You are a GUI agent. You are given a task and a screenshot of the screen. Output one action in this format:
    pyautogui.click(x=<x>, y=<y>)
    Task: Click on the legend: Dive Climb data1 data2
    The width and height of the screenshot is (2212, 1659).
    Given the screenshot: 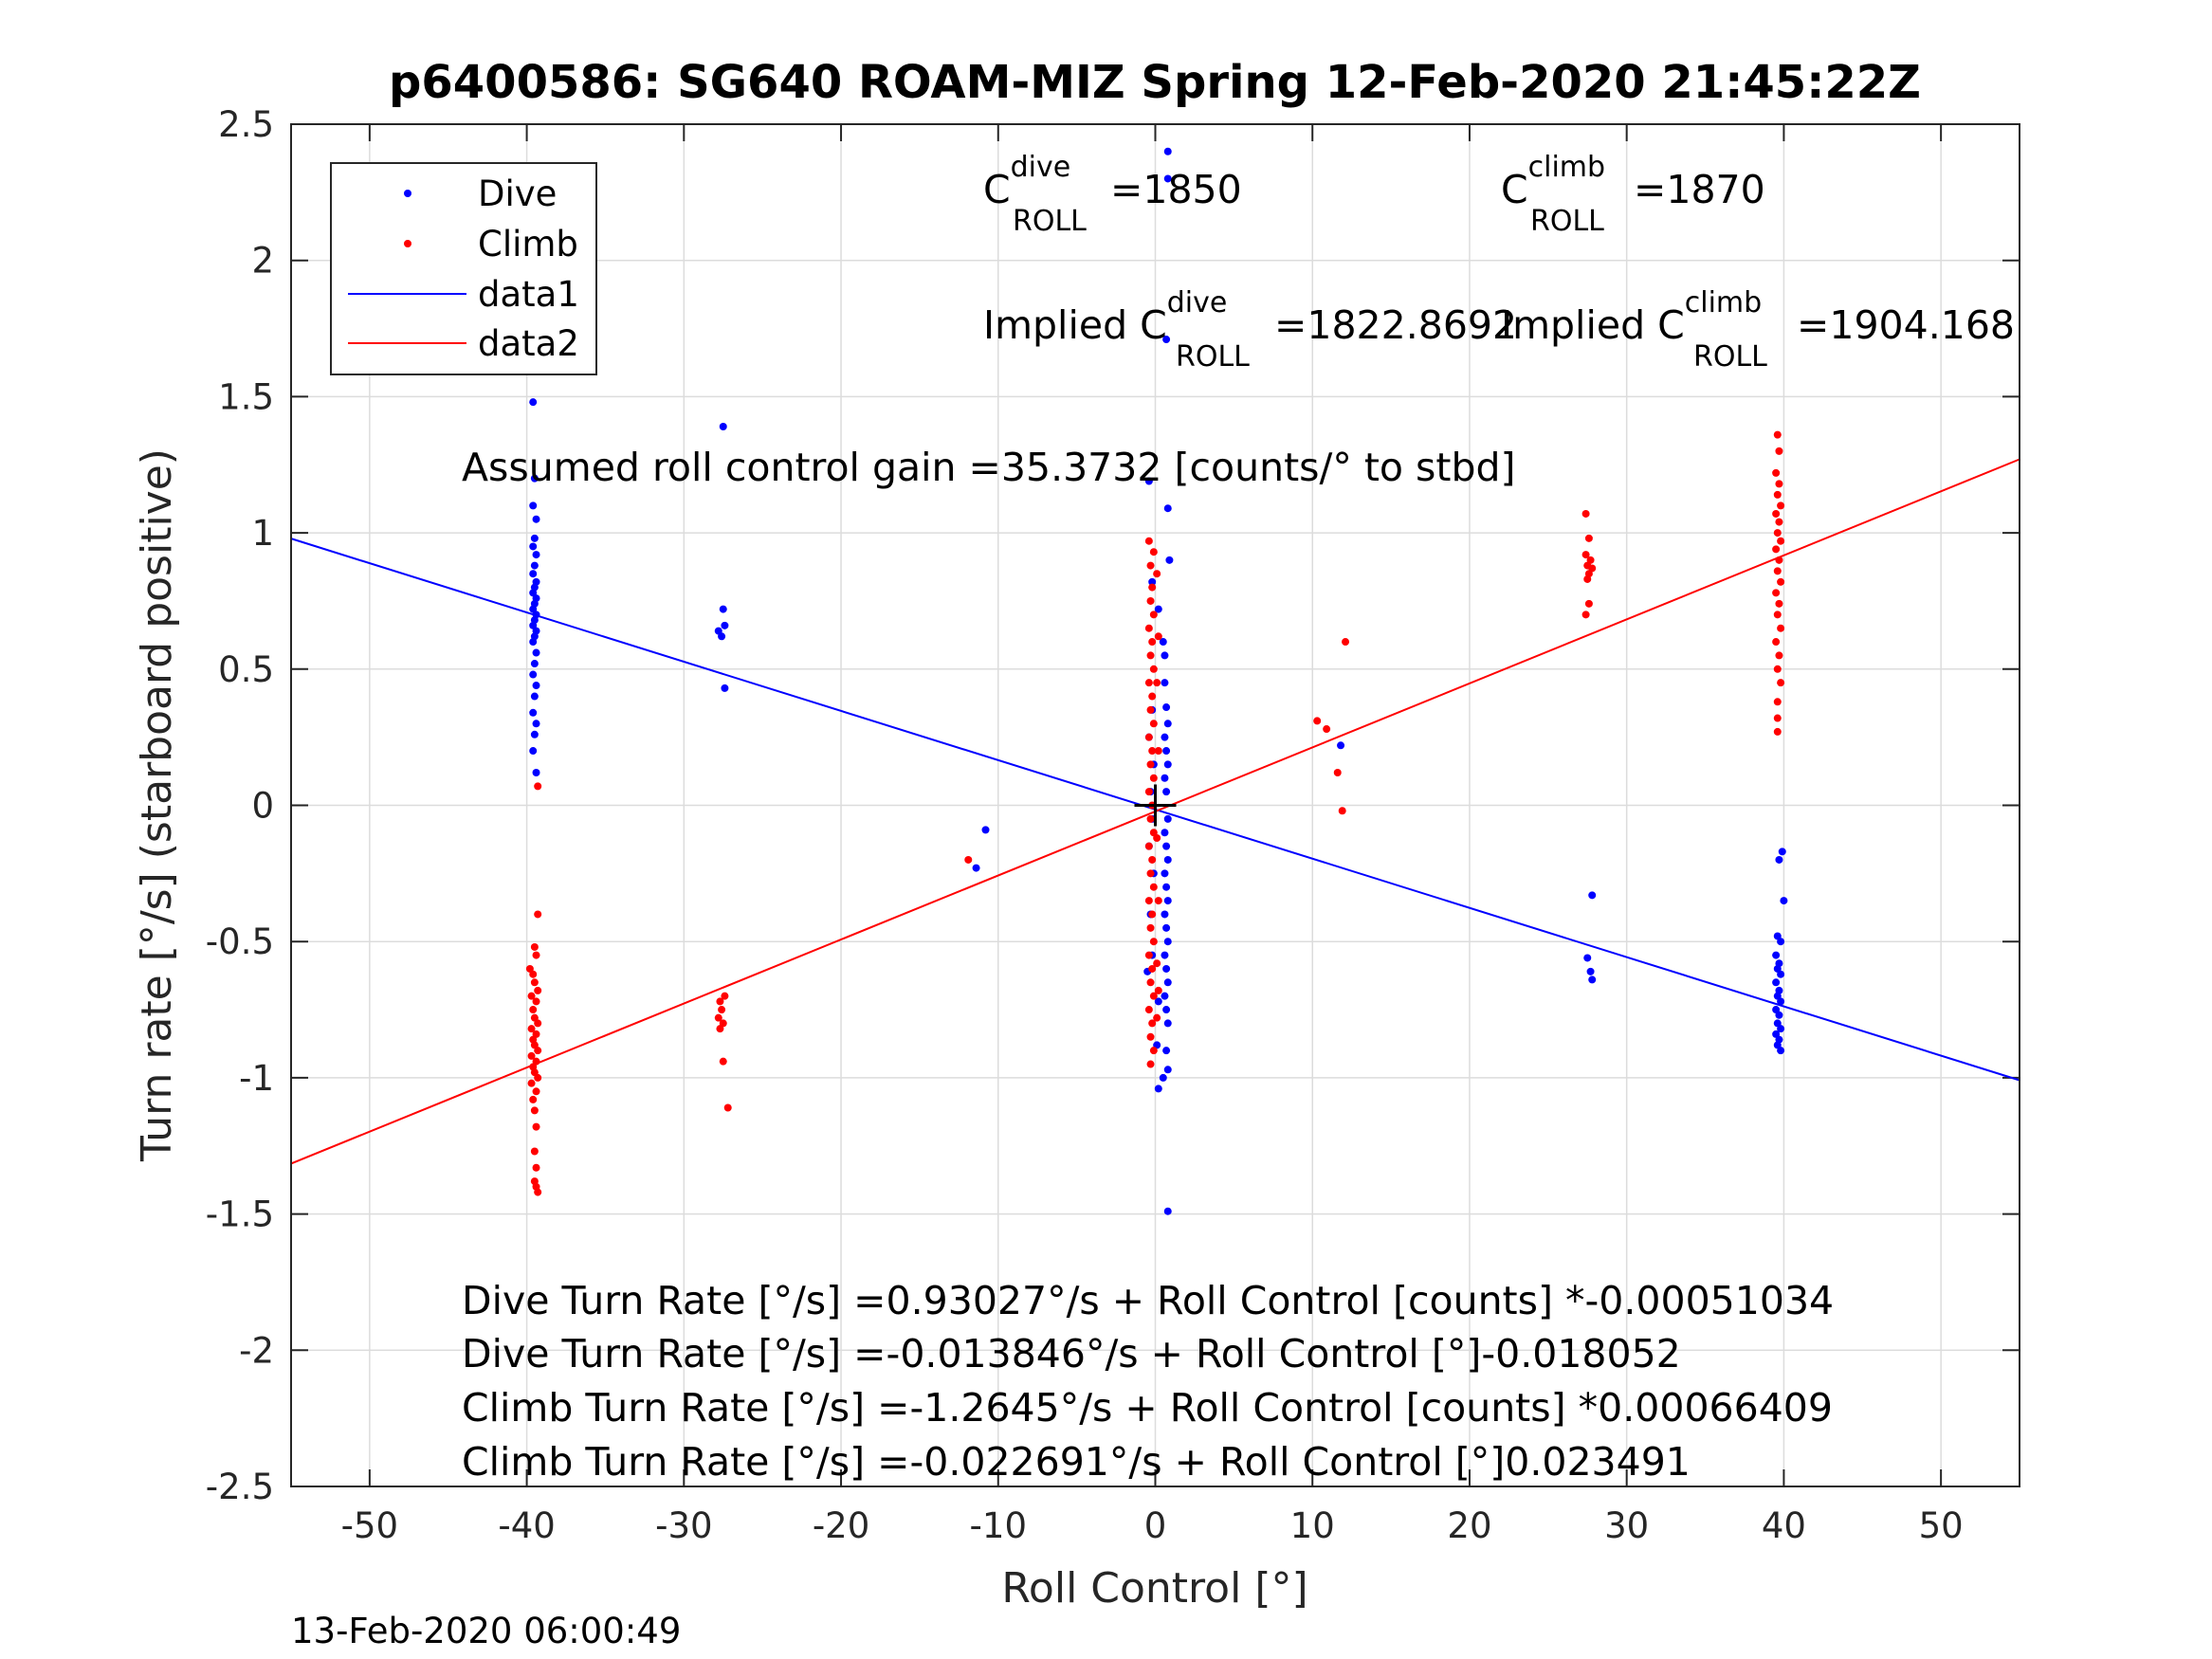 What is the action you would take?
    pyautogui.click(x=463, y=268)
    